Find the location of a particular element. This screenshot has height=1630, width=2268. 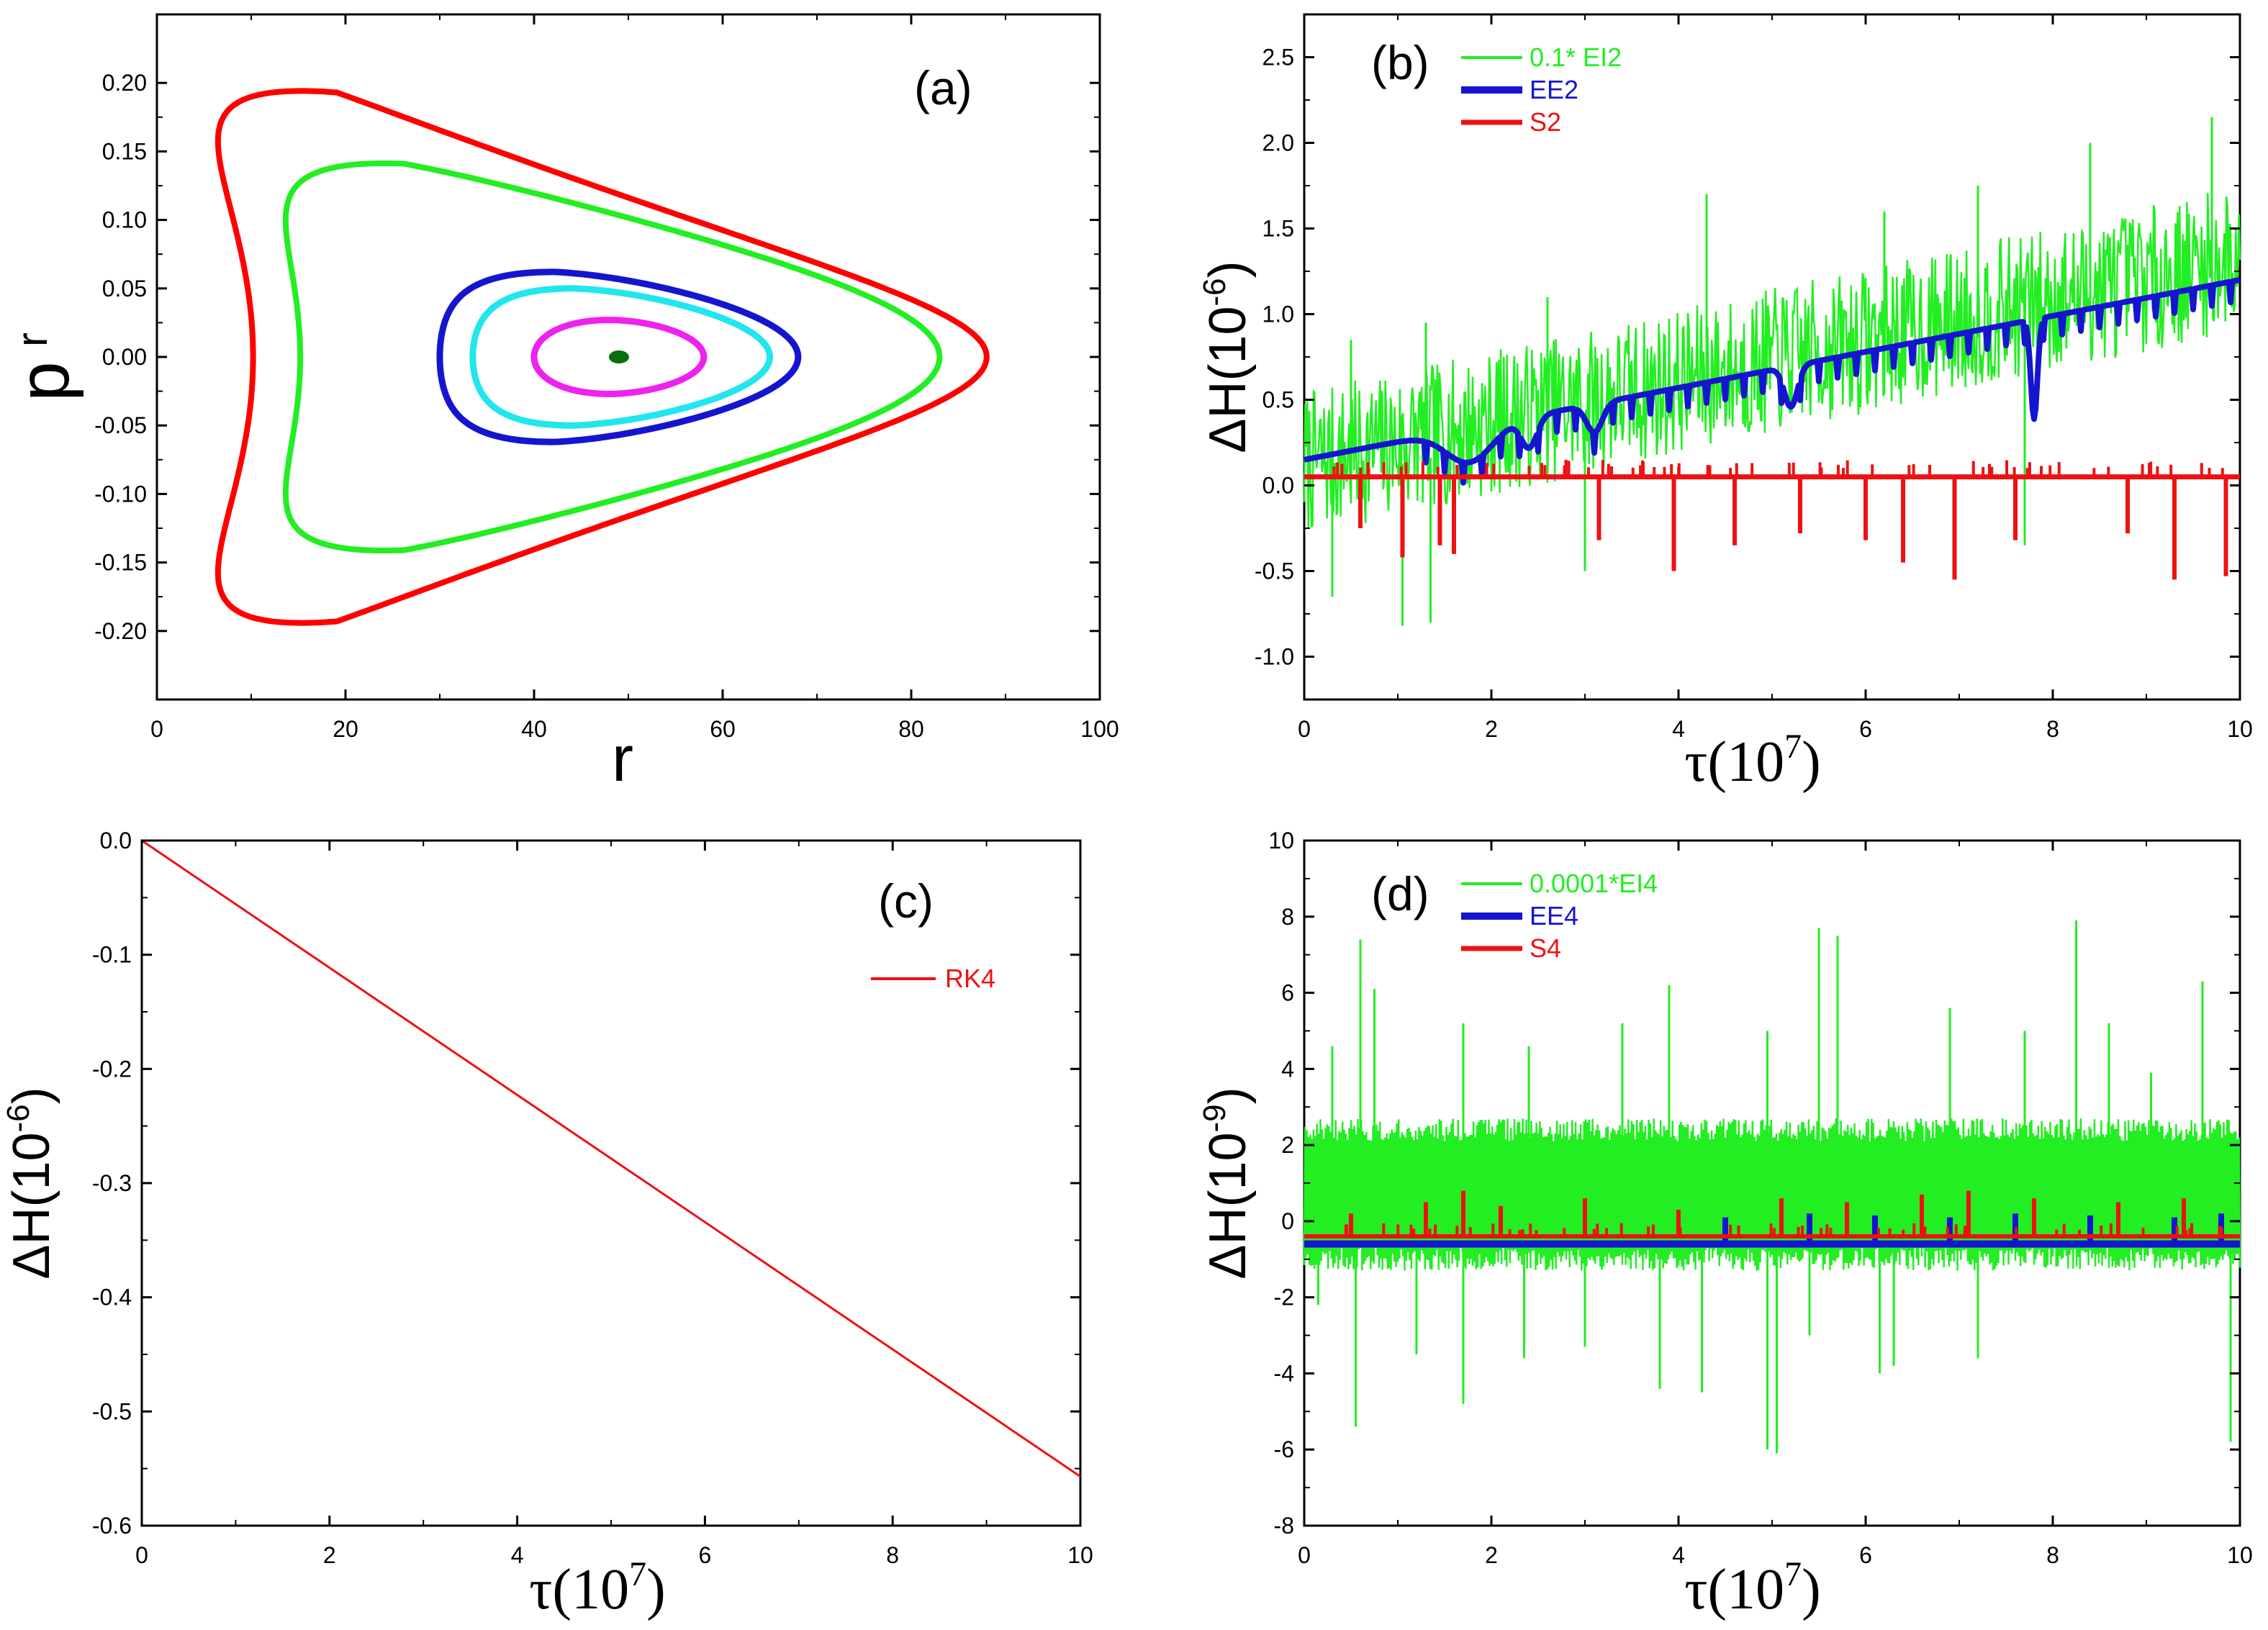

panel-c-legend: RK4 is located at coordinates (933, 978).